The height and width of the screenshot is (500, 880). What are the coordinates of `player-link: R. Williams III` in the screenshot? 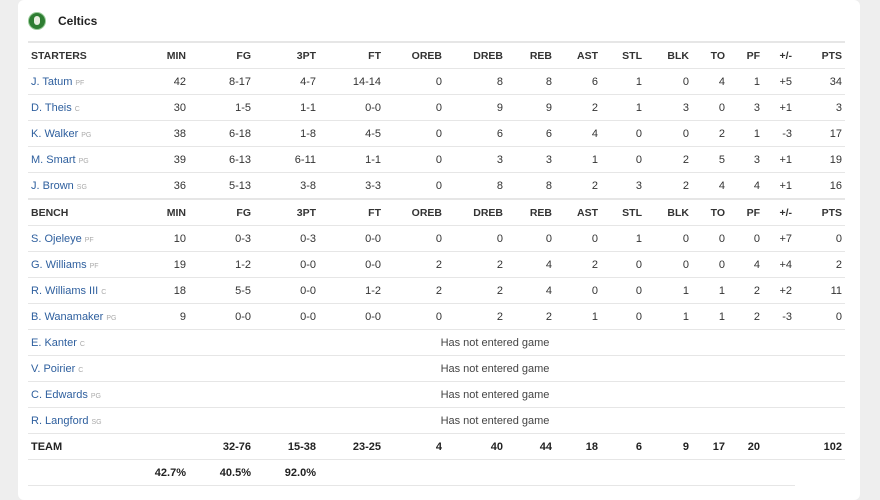 It's located at (65, 290).